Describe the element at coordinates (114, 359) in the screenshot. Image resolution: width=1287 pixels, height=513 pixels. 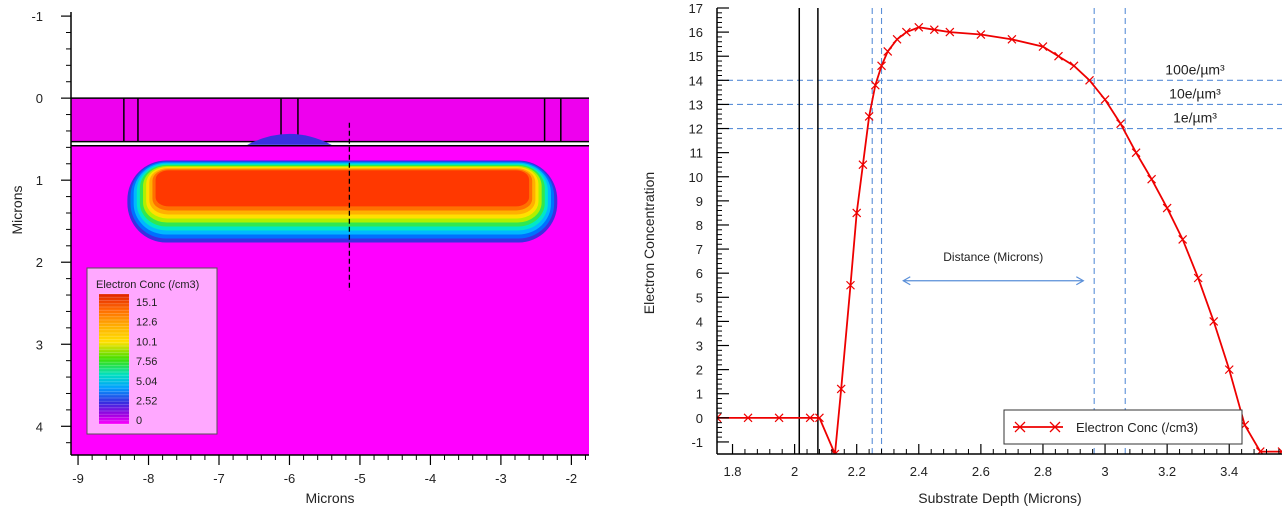
I see `legend-colorbar` at that location.